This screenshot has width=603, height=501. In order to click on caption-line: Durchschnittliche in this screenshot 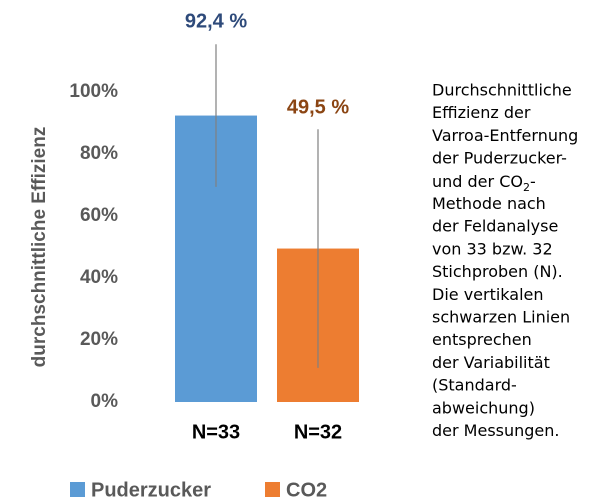, I will do `click(502, 90)`.